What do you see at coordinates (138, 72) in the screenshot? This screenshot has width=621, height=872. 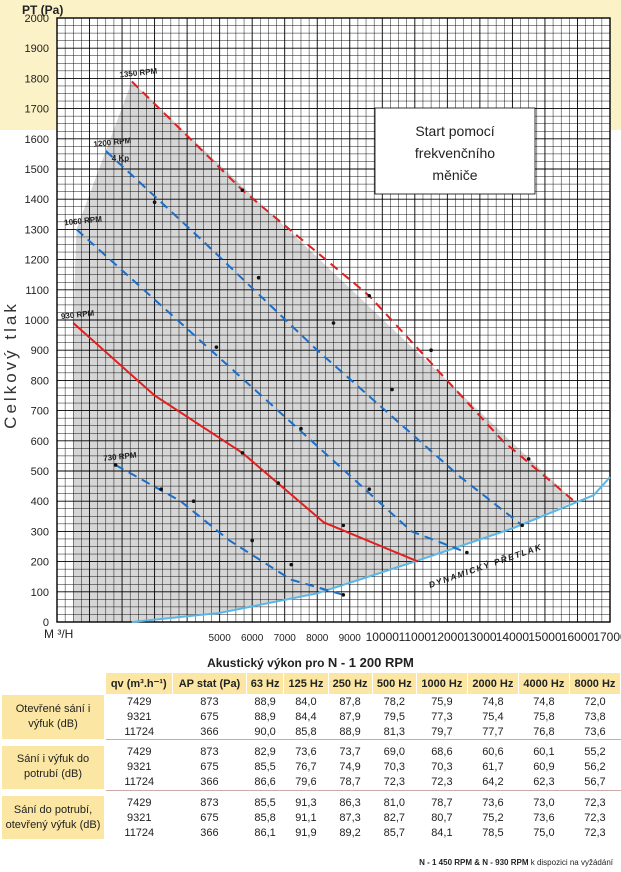 I see `series-label: 1350 RPM` at bounding box center [138, 72].